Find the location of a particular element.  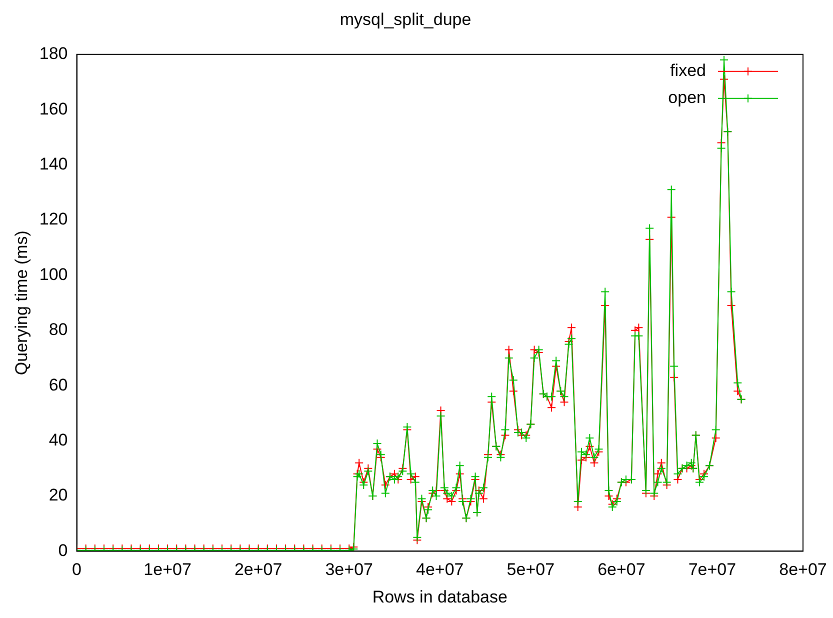

x-axis-title: Rows in database is located at coordinates (440, 596).